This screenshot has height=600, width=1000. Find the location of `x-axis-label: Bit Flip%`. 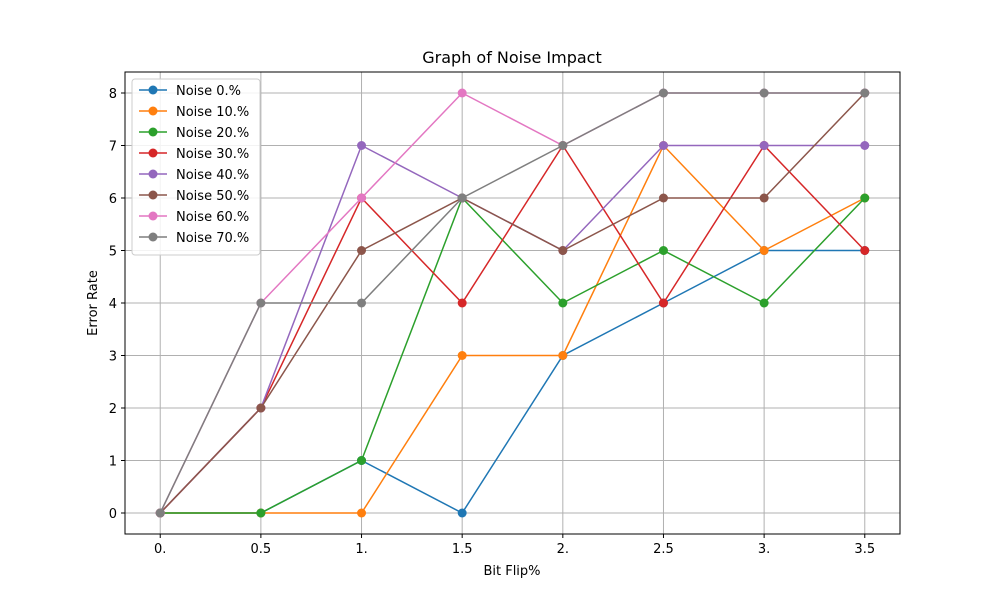

x-axis-label: Bit Flip% is located at coordinates (511, 571).